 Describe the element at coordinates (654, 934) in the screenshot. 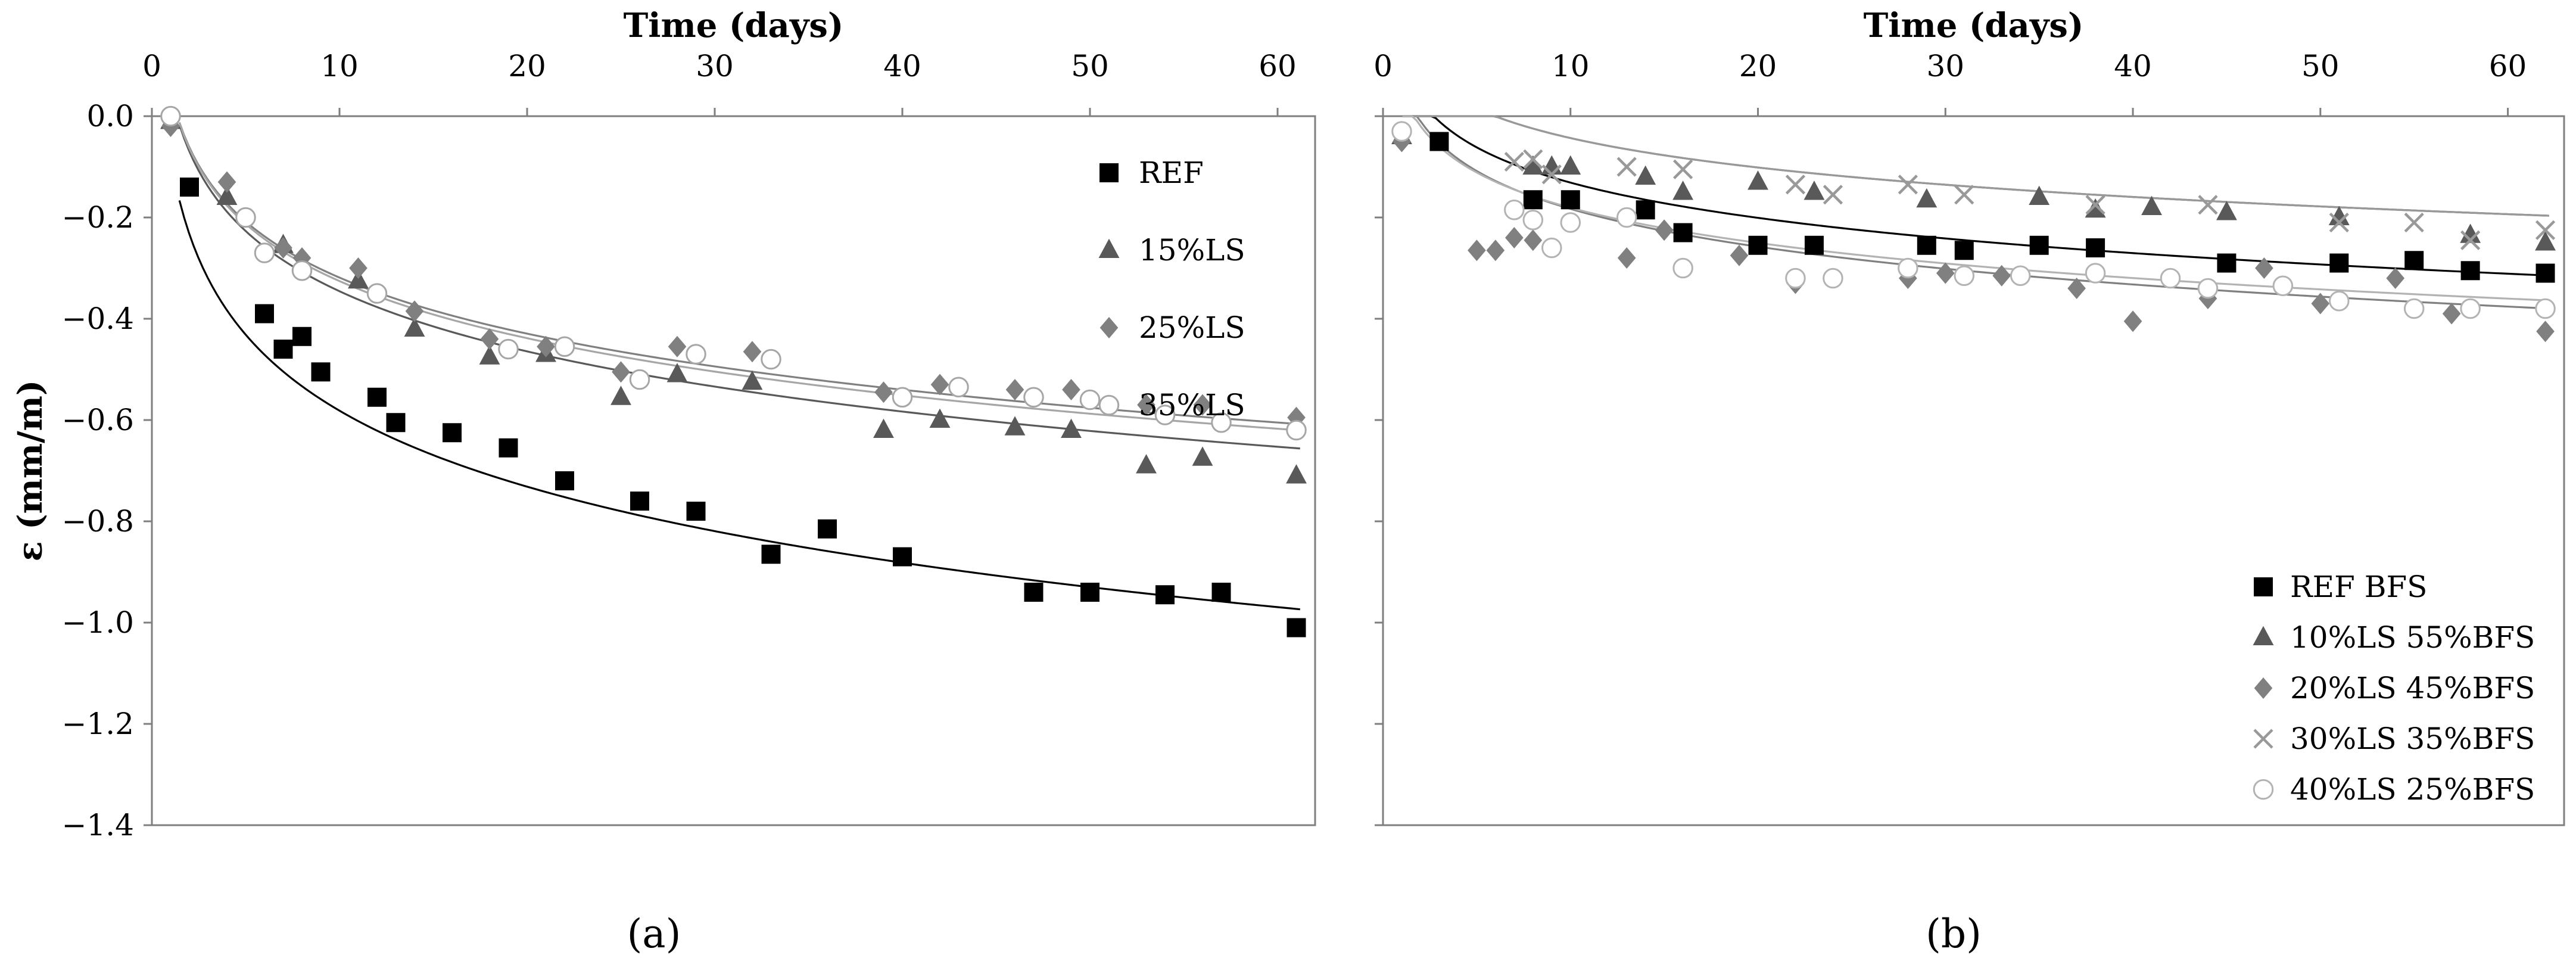

I see `panel-label-a: (a)` at that location.